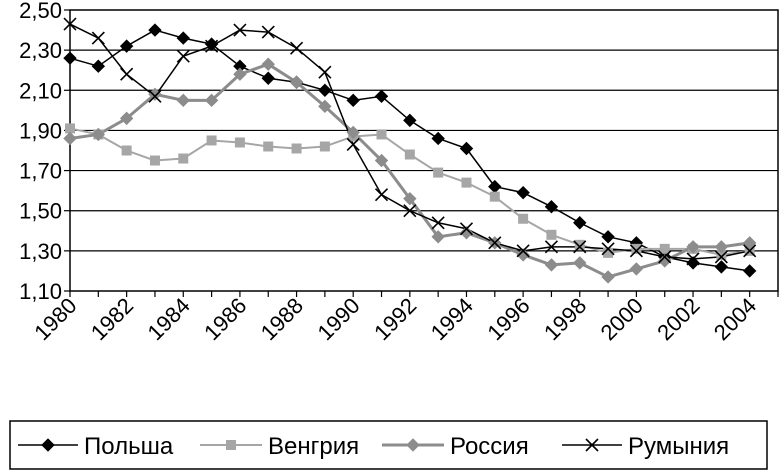 The height and width of the screenshot is (474, 779). What do you see at coordinates (112, 319) in the screenshot?
I see `x-tick-label: 1982` at bounding box center [112, 319].